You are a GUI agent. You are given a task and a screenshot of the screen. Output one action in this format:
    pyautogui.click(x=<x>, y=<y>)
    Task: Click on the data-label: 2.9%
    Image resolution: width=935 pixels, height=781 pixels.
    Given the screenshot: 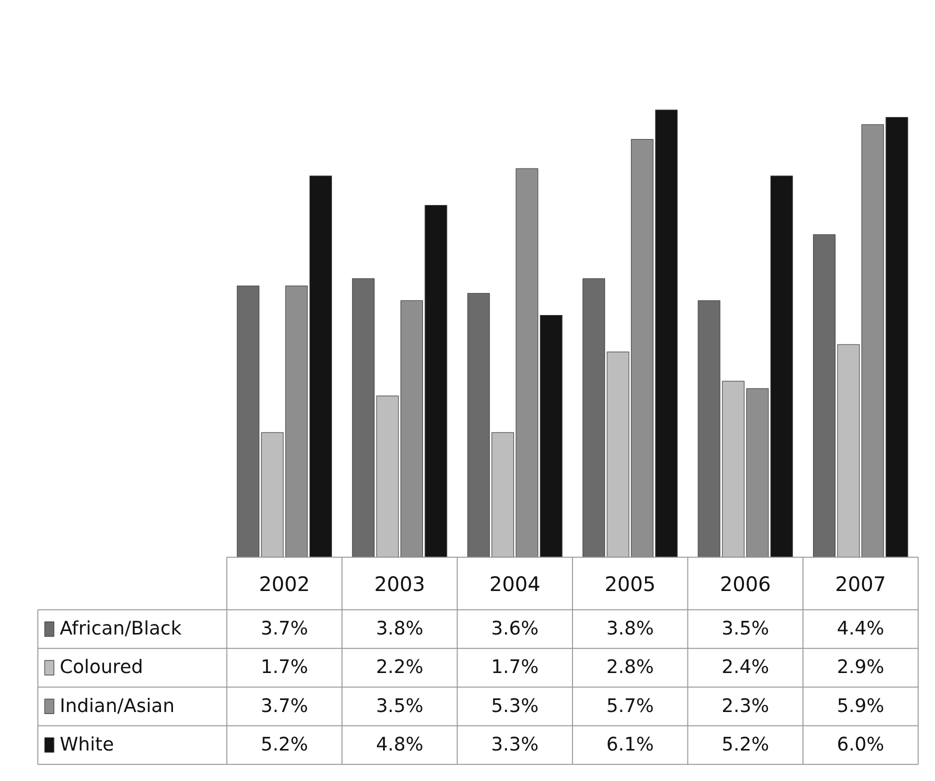 What is the action you would take?
    pyautogui.click(x=860, y=667)
    